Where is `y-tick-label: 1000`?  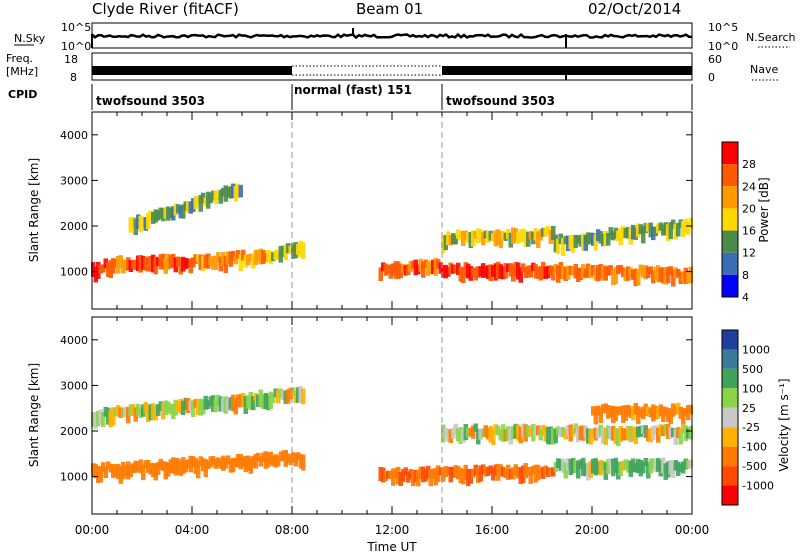 y-tick-label: 1000 is located at coordinates (74, 477).